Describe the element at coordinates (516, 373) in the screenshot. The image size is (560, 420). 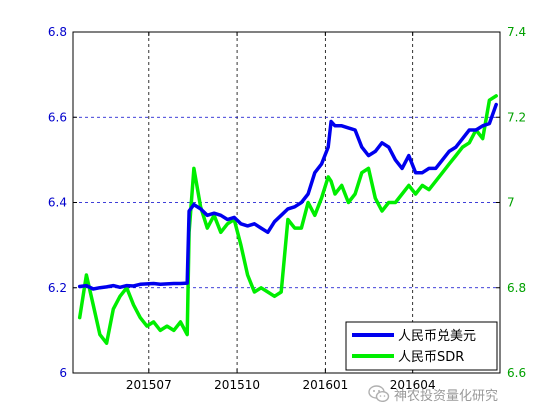
I see `y-right-tick-label: 6.6` at that location.